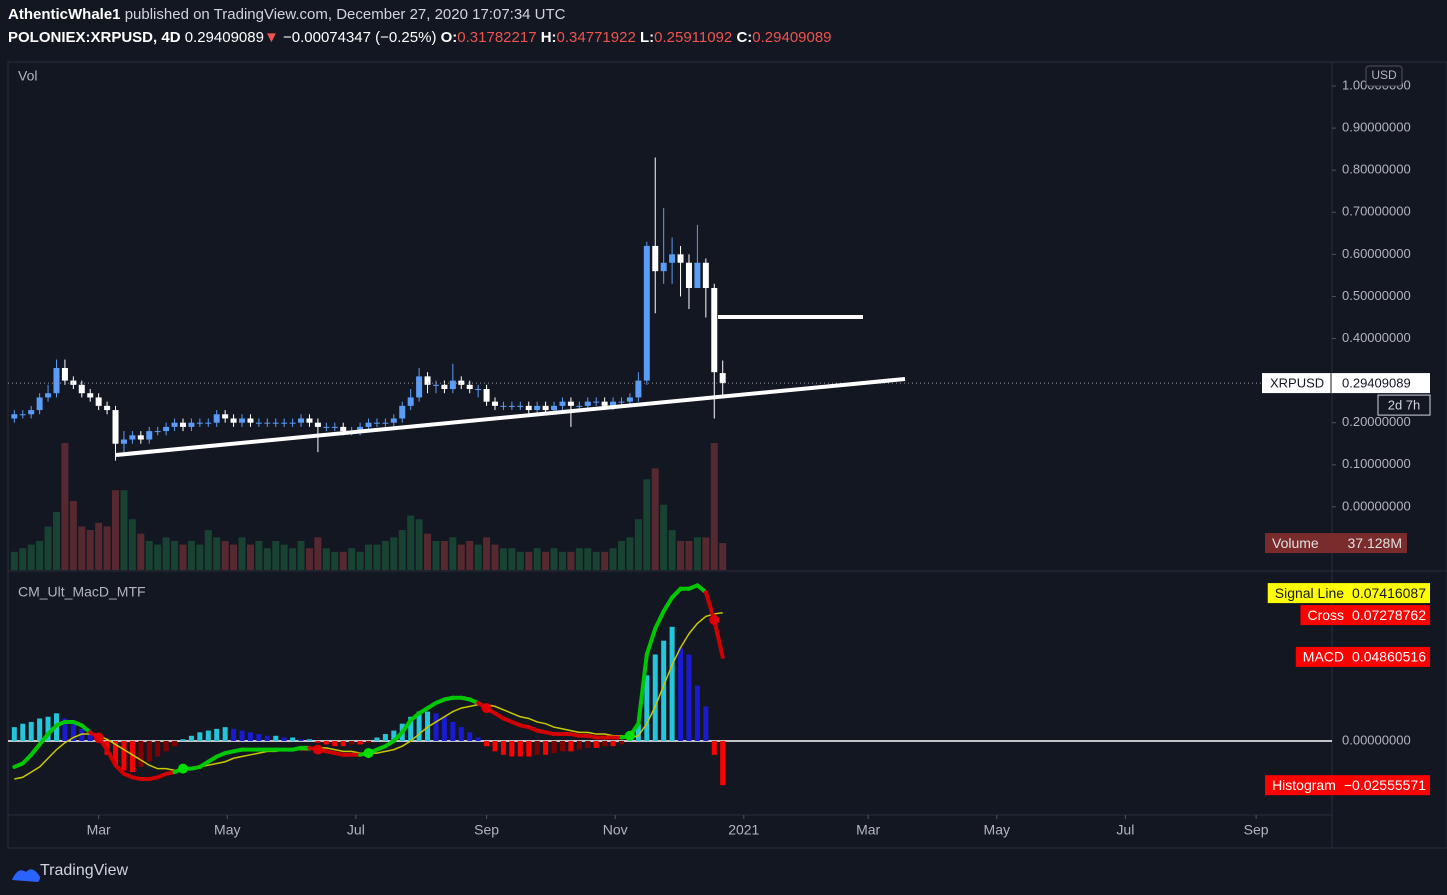 The height and width of the screenshot is (895, 1447). Describe the element at coordinates (1376, 169) in the screenshot. I see `y-tick-label: 0.80000000` at that location.